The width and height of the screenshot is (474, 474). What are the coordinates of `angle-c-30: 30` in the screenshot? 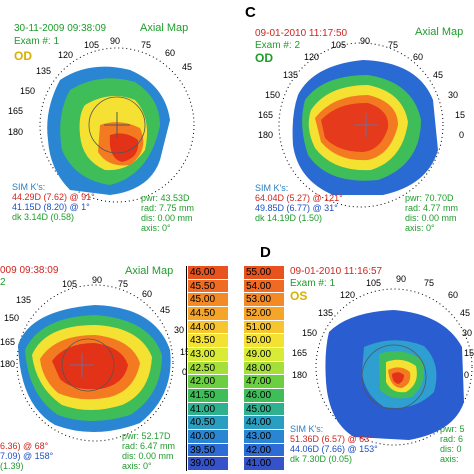 It's located at (453, 95).